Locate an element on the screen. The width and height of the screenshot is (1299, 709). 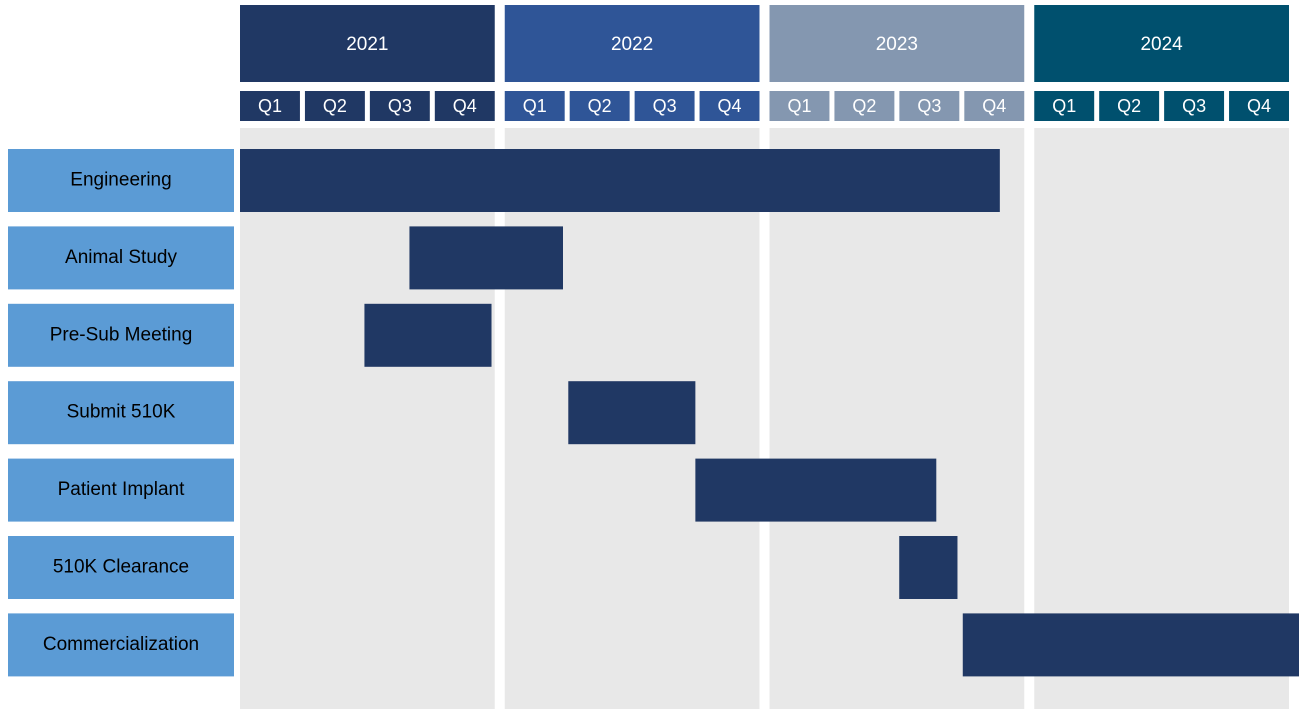
task-label: Engineering is located at coordinates (120, 180).